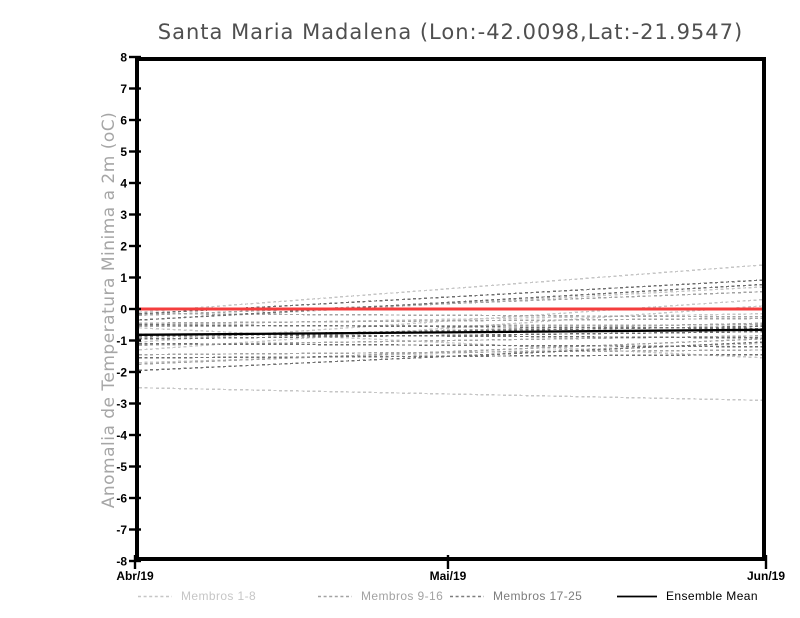 Image resolution: width=800 pixels, height=618 pixels. What do you see at coordinates (123, 152) in the screenshot?
I see `y-tick-label: 5` at bounding box center [123, 152].